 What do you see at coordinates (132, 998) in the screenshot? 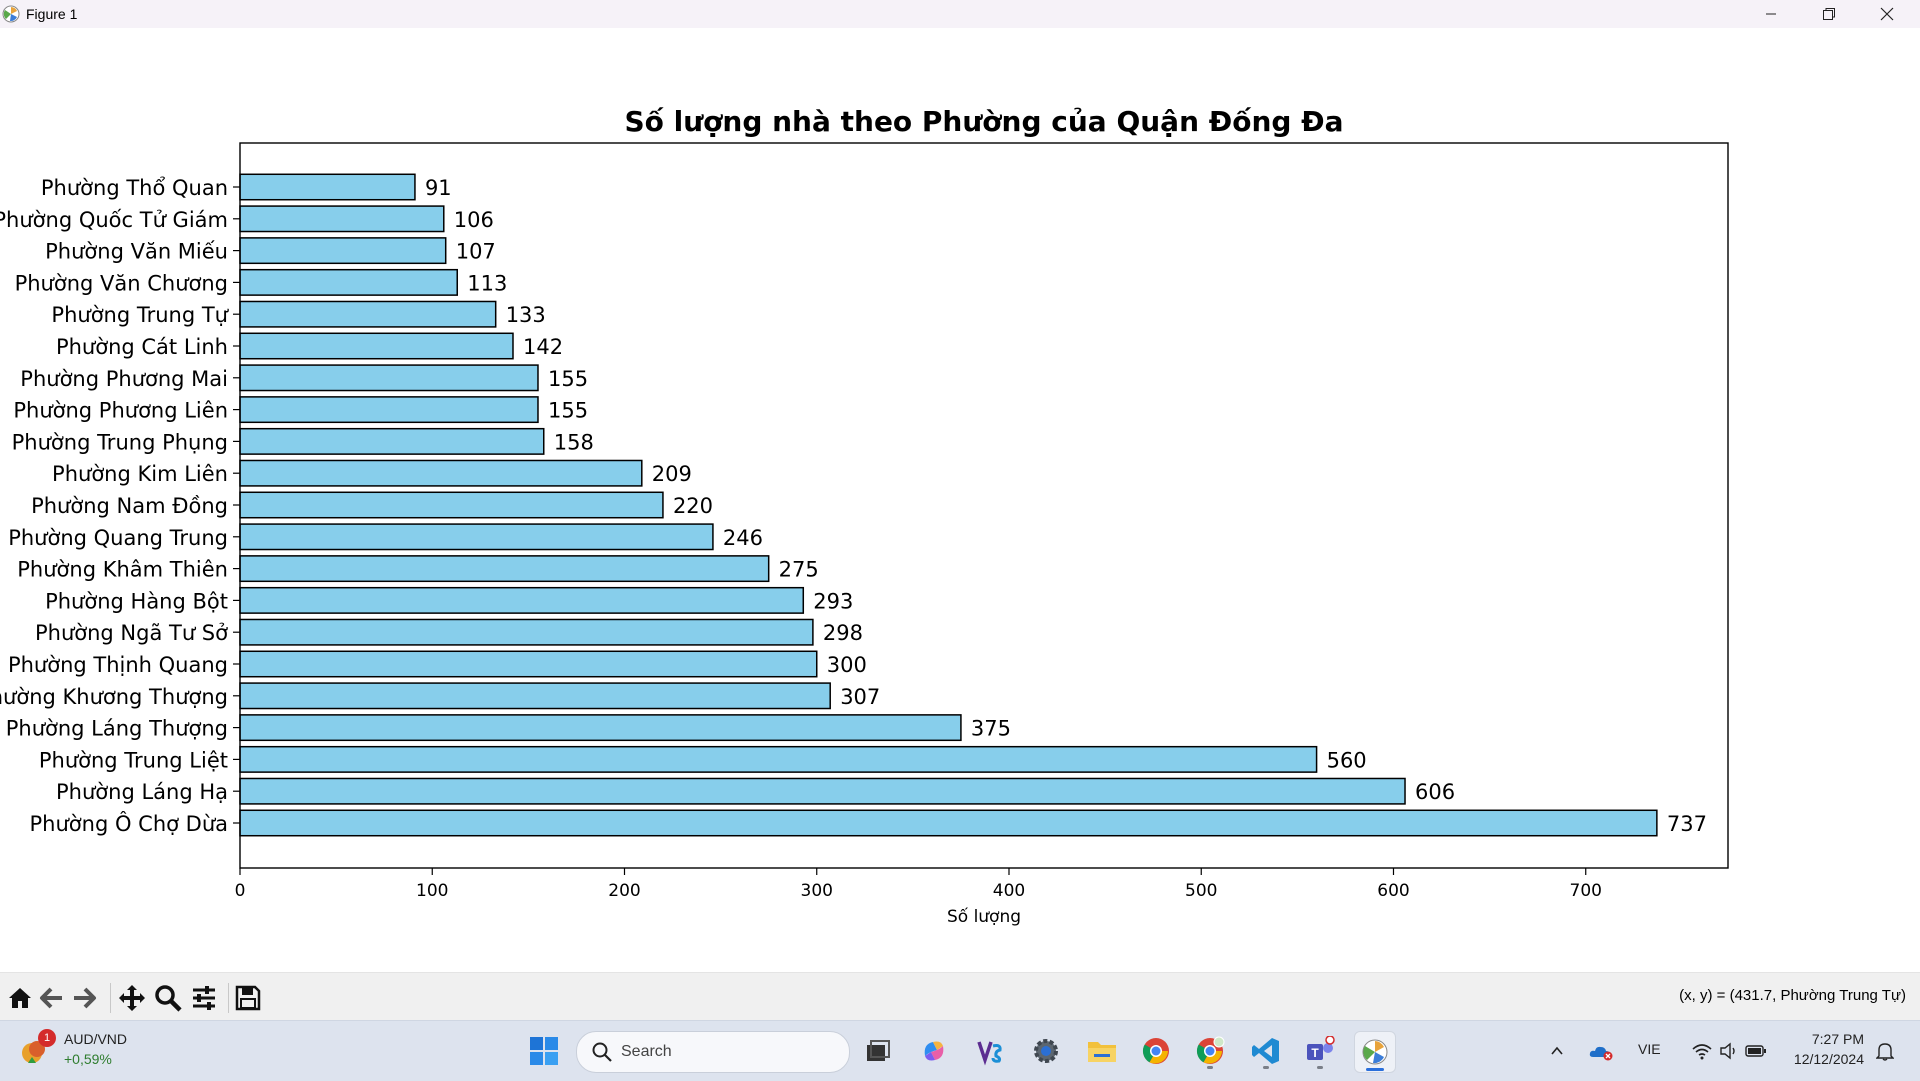
I see `pan-button` at bounding box center [132, 998].